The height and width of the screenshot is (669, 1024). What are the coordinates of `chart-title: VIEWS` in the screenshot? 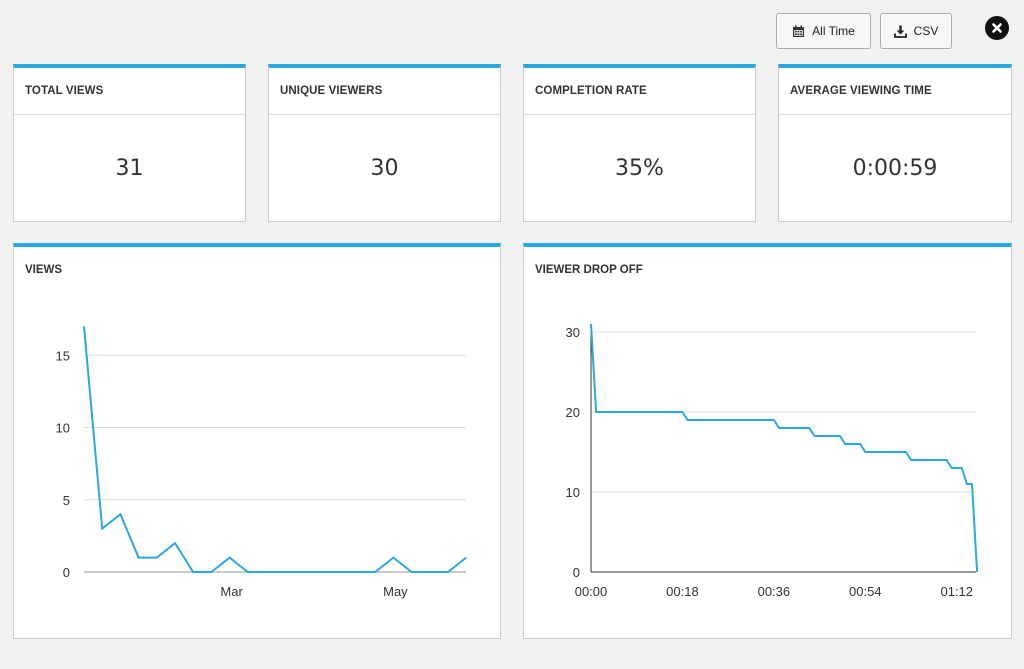 It's located at (44, 270).